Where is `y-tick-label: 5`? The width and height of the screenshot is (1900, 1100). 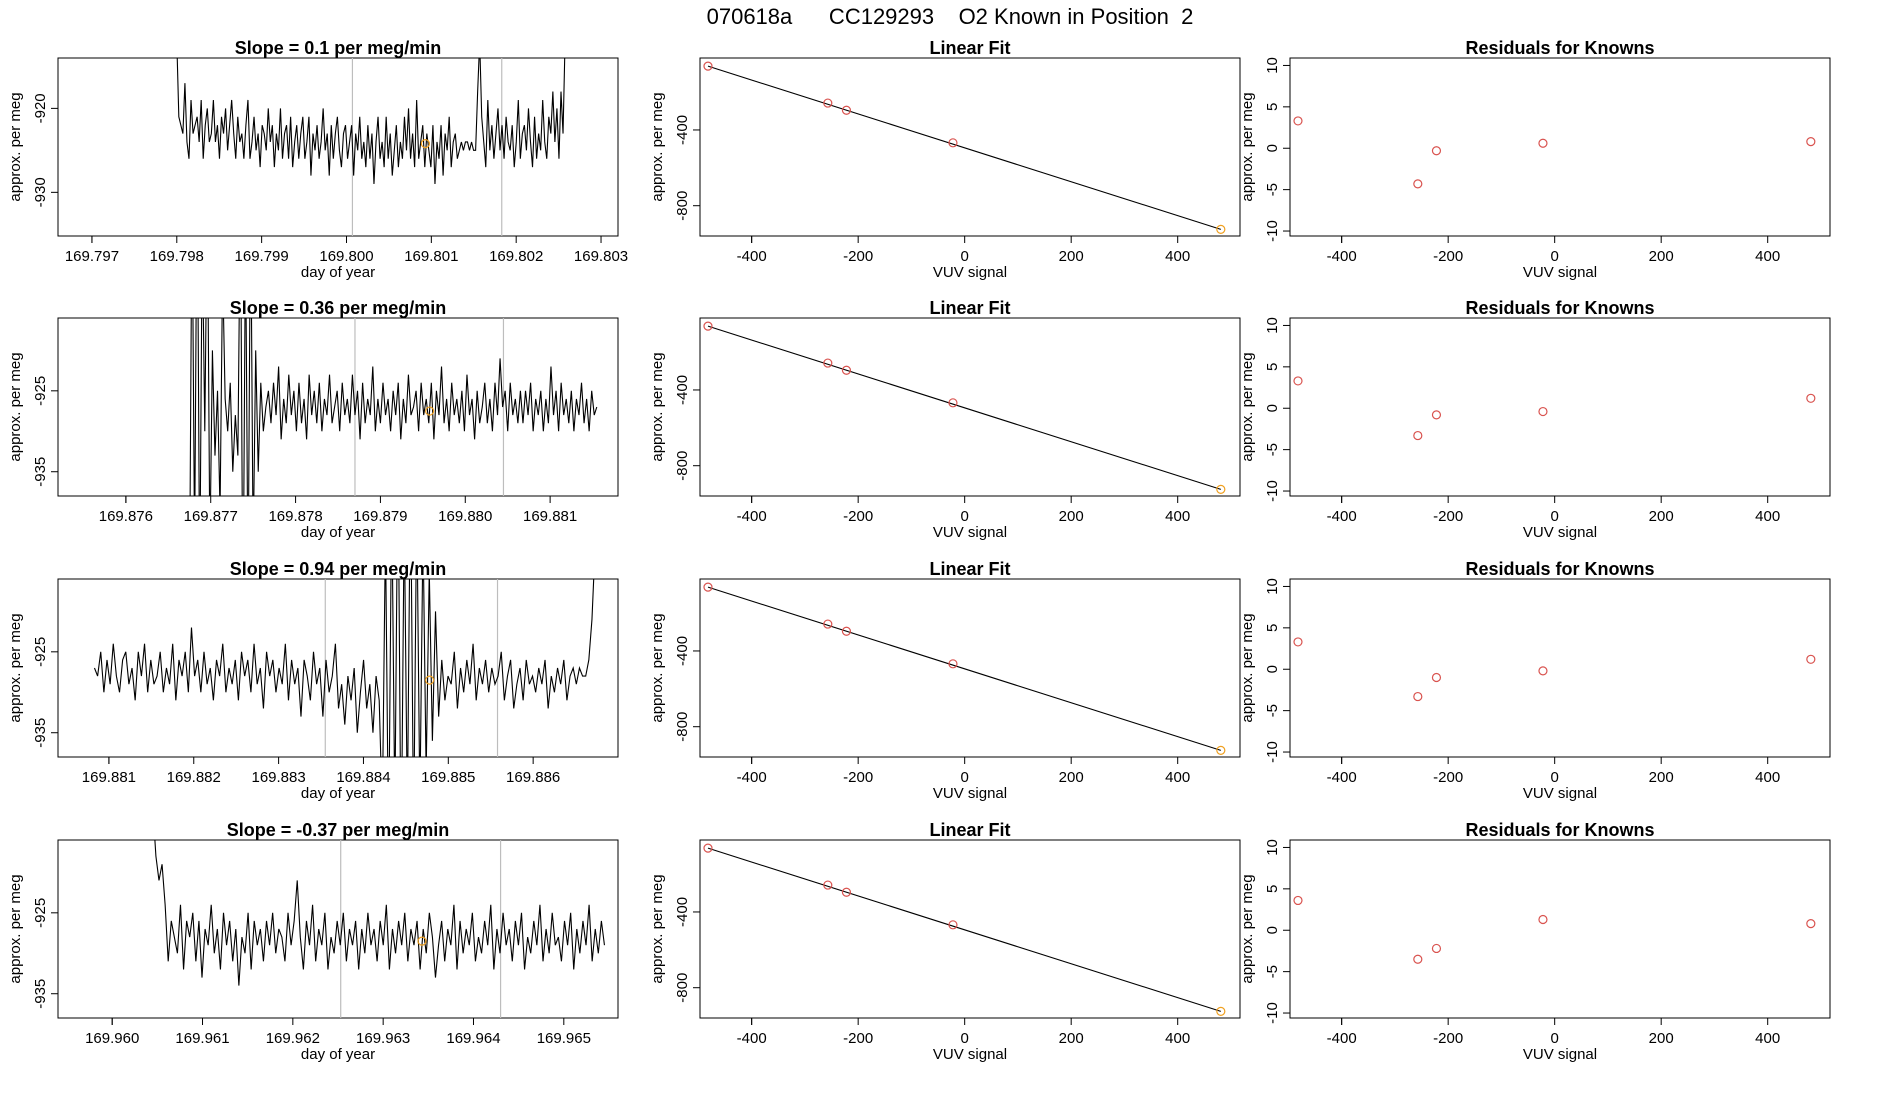 y-tick-label: 5 is located at coordinates (1272, 628).